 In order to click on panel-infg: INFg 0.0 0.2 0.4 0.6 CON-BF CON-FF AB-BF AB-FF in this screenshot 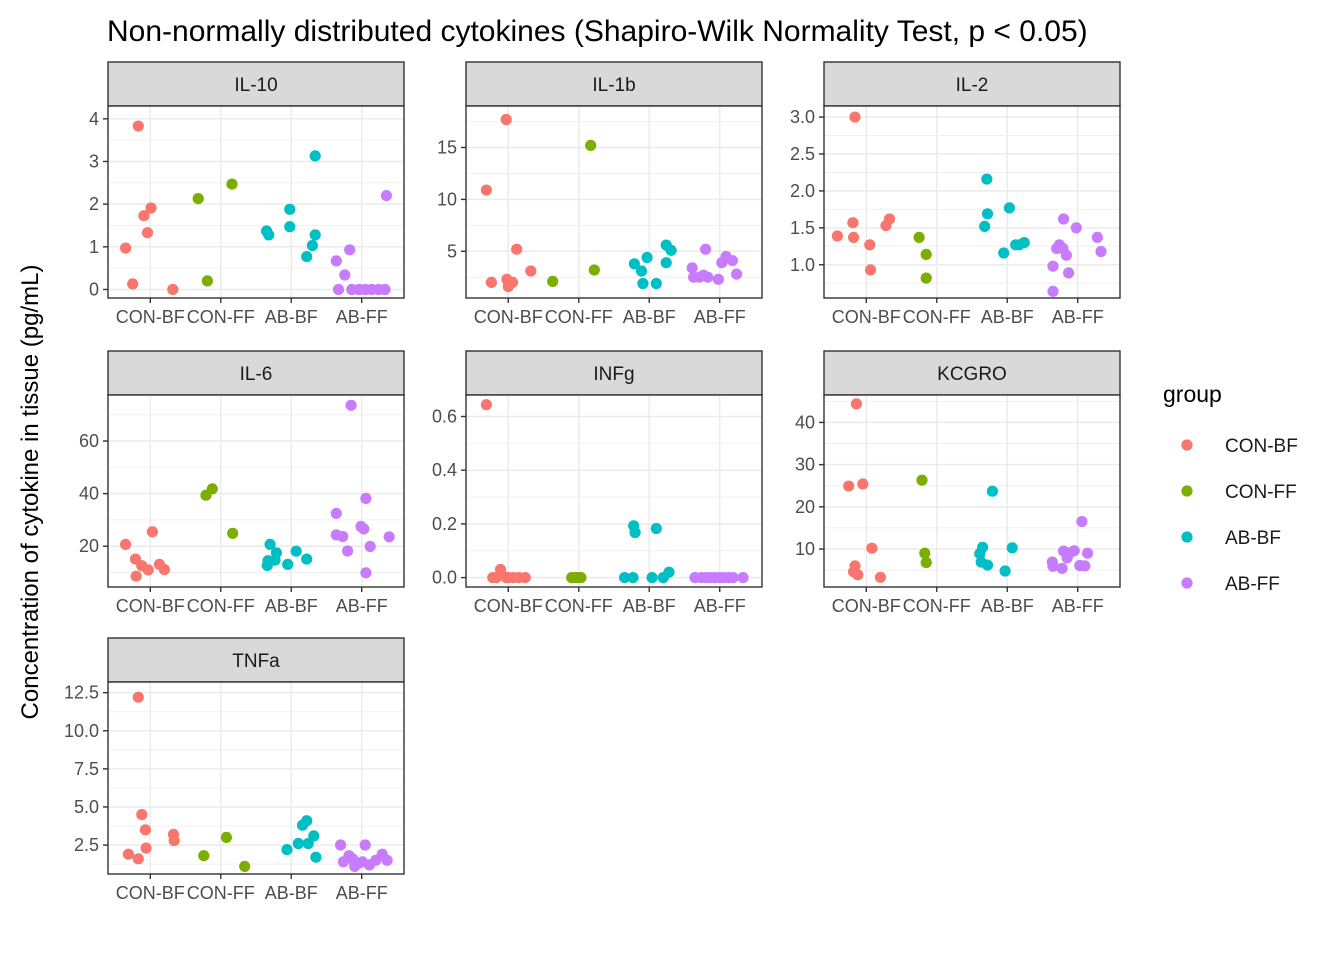, I will do `click(597, 483)`.